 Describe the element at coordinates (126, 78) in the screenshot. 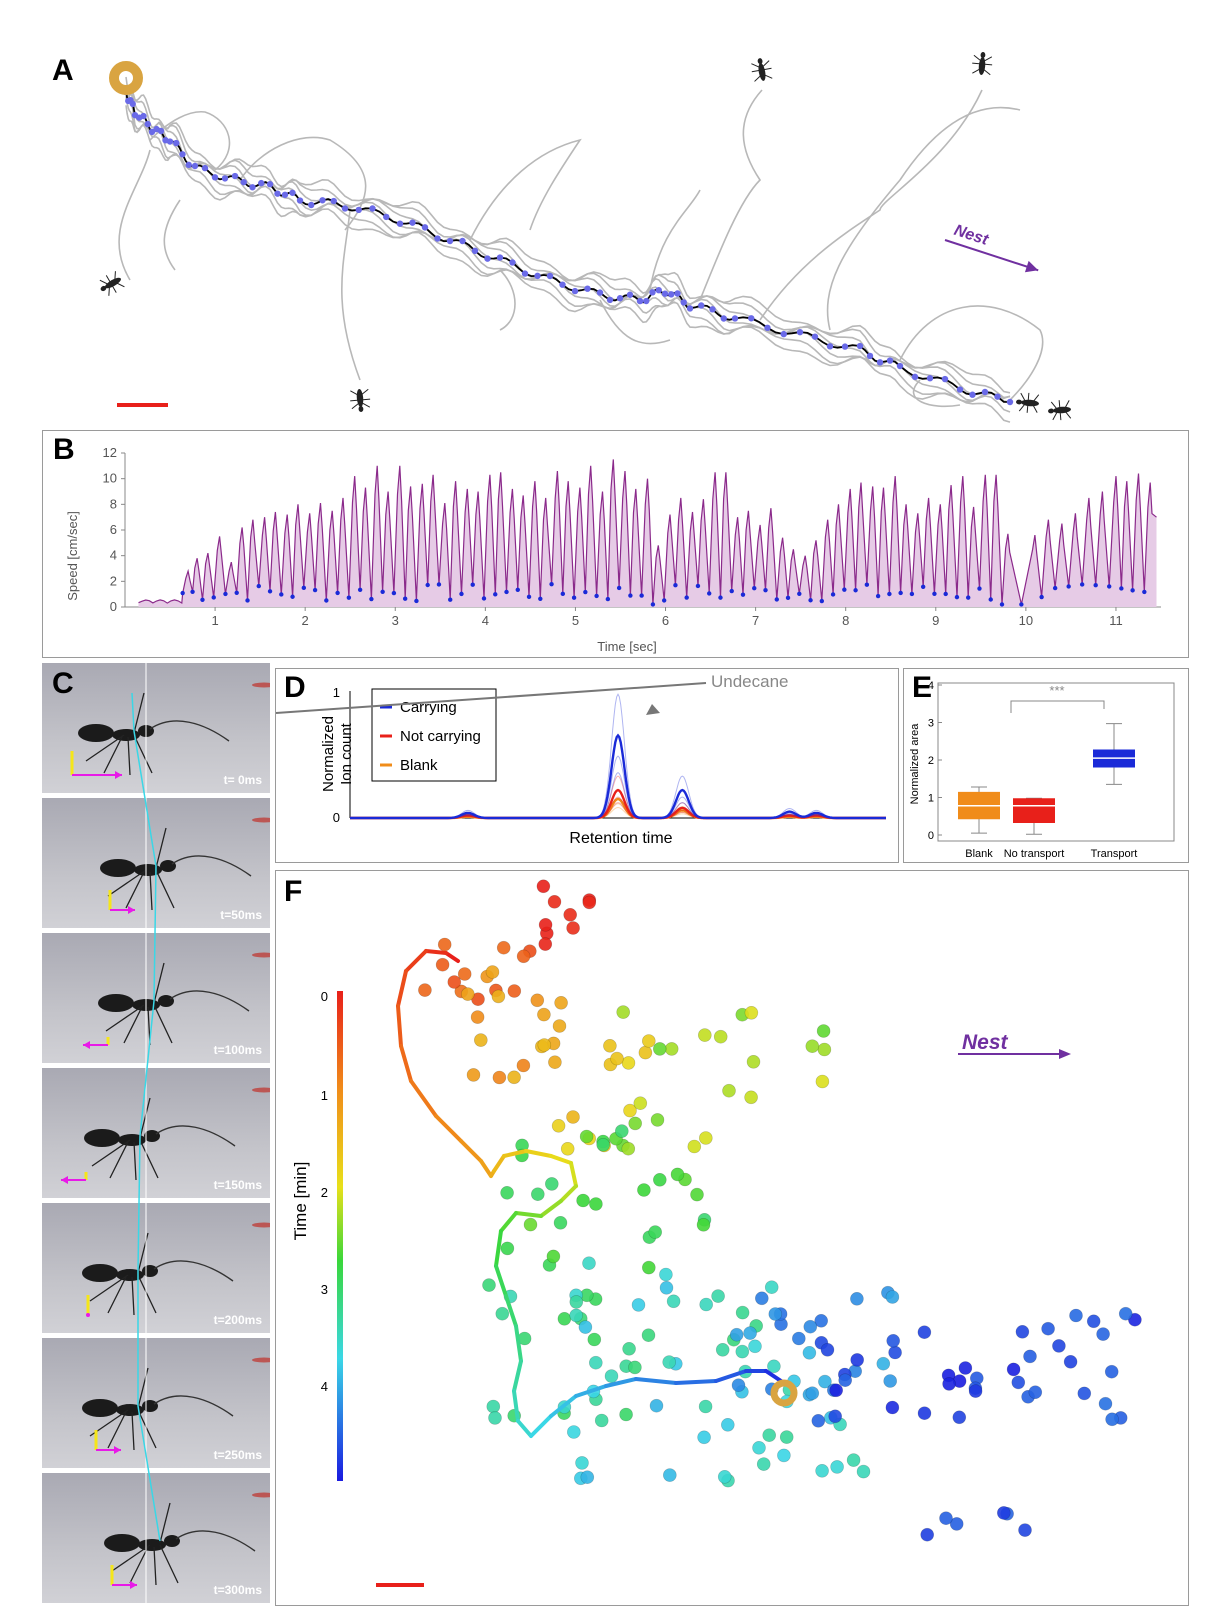

I see `food-ring-icon` at that location.